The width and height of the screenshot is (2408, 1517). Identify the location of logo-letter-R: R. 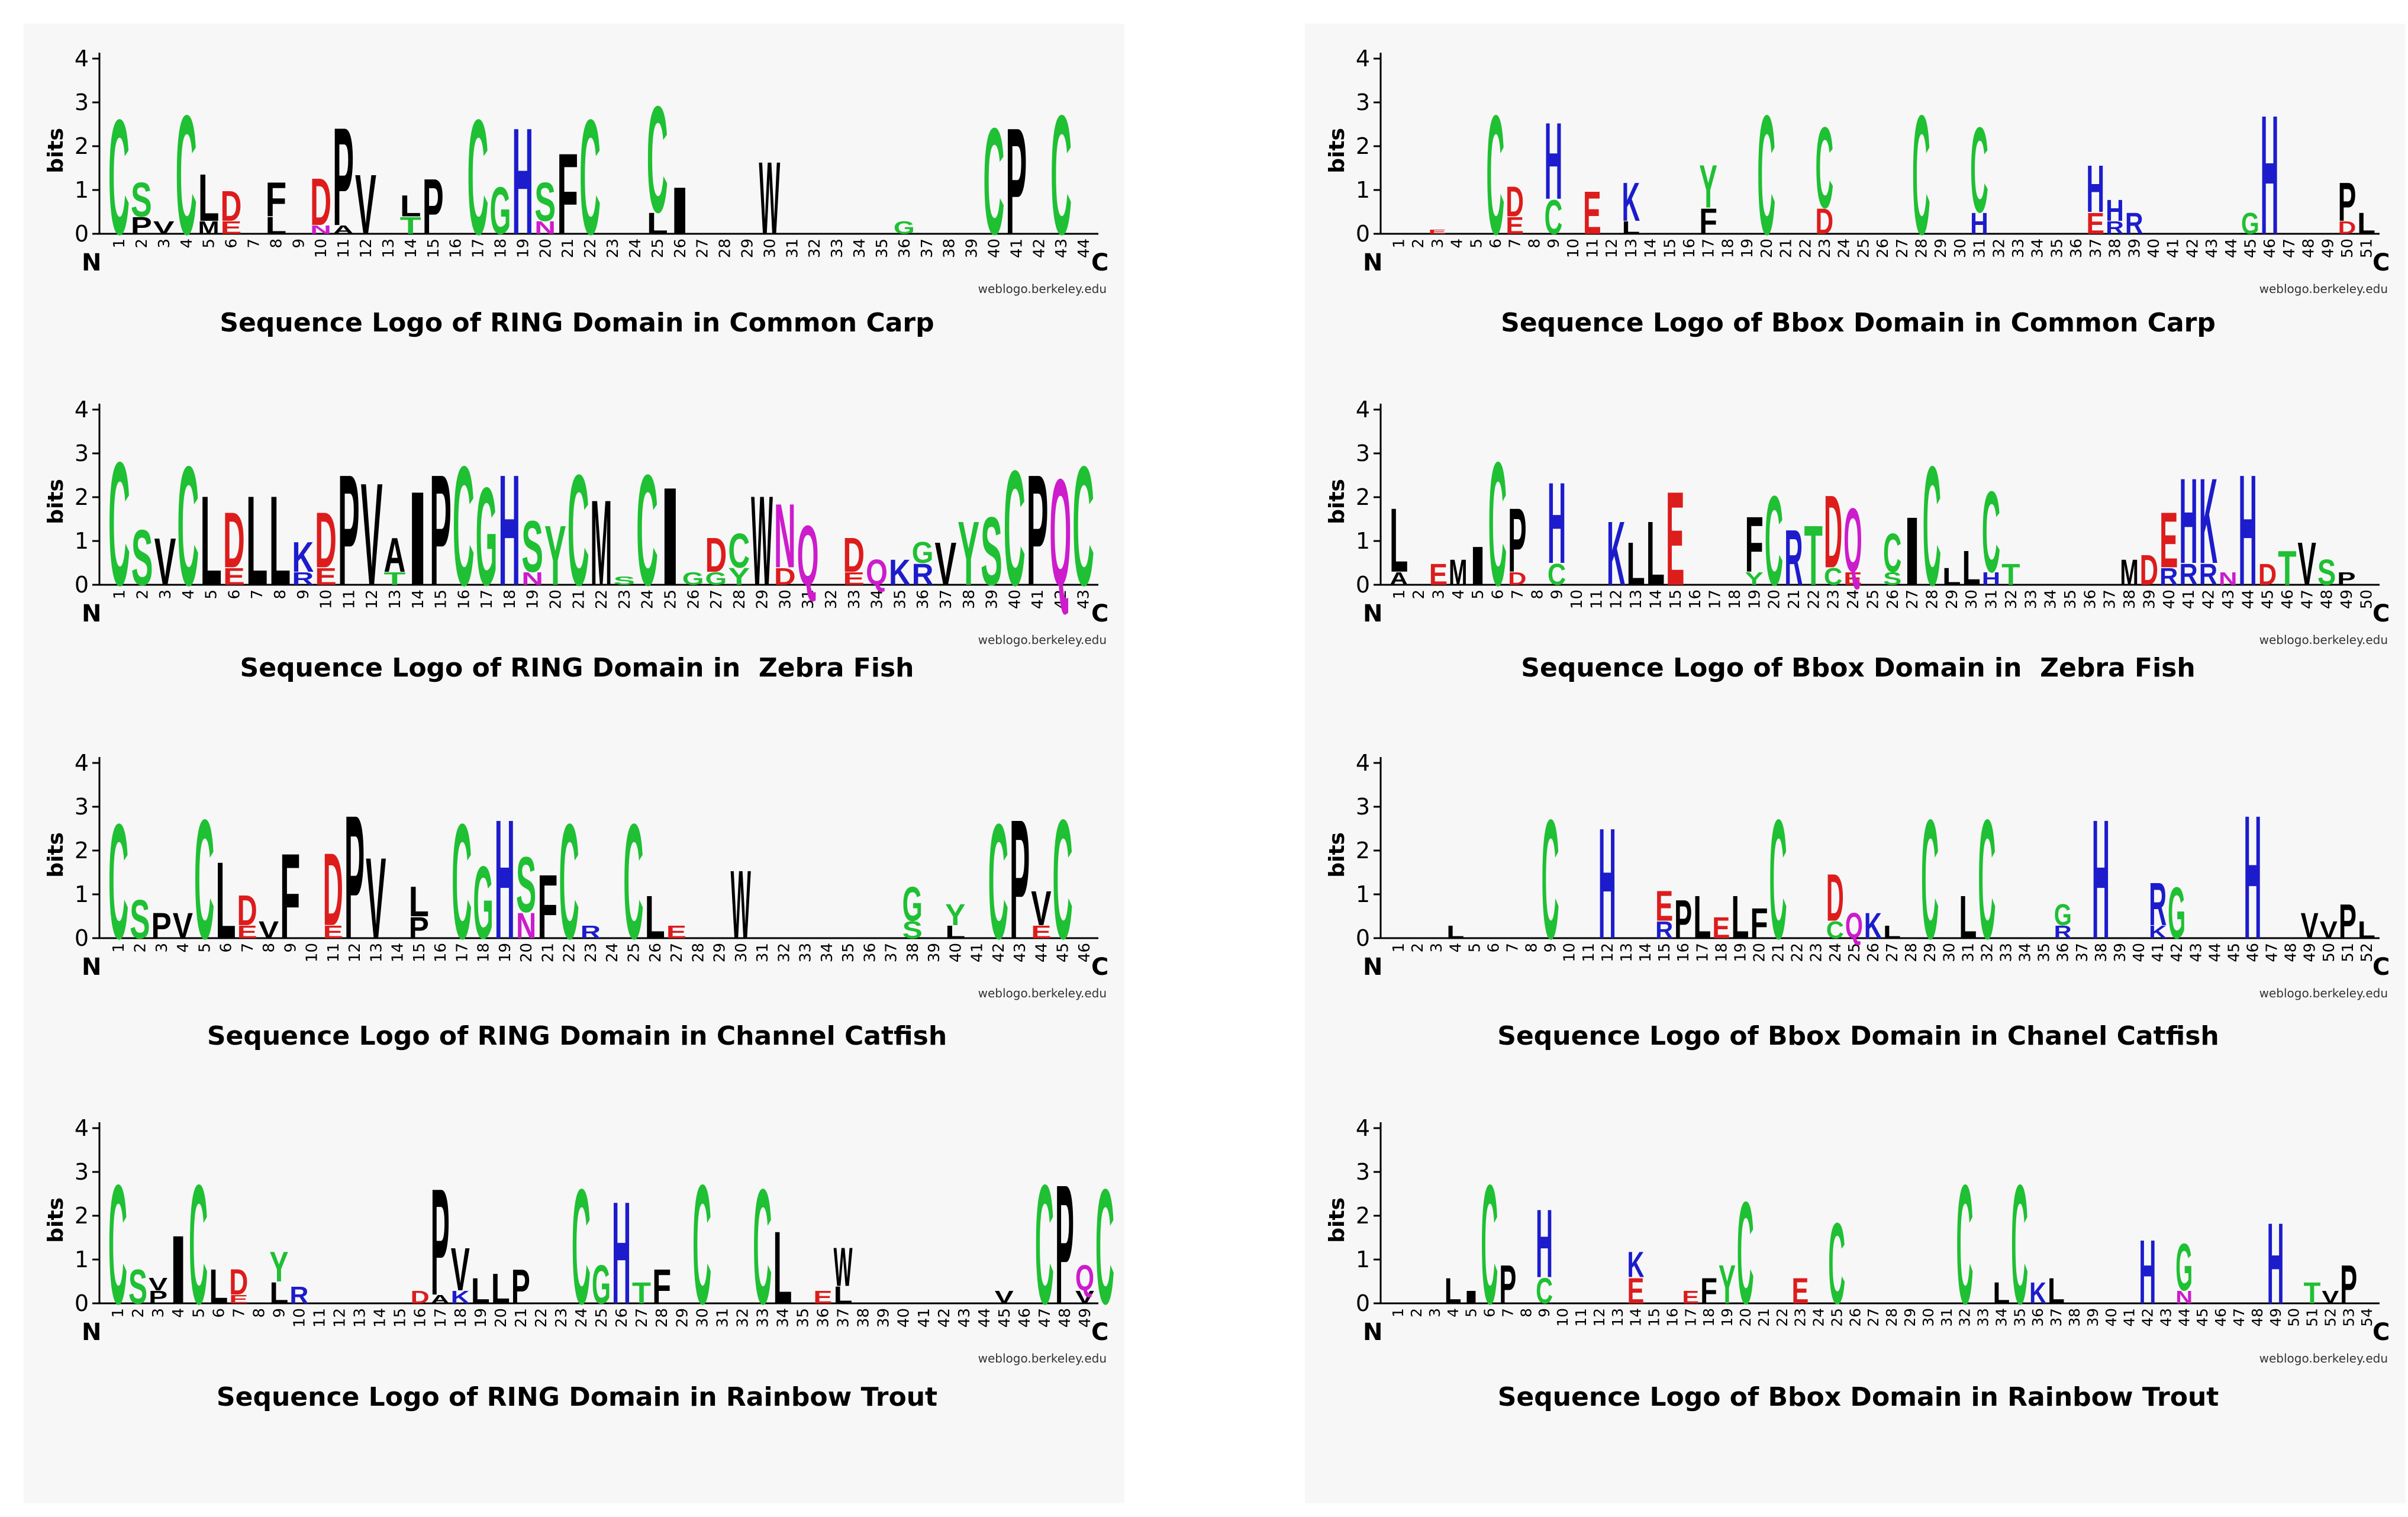
(298, 1295).